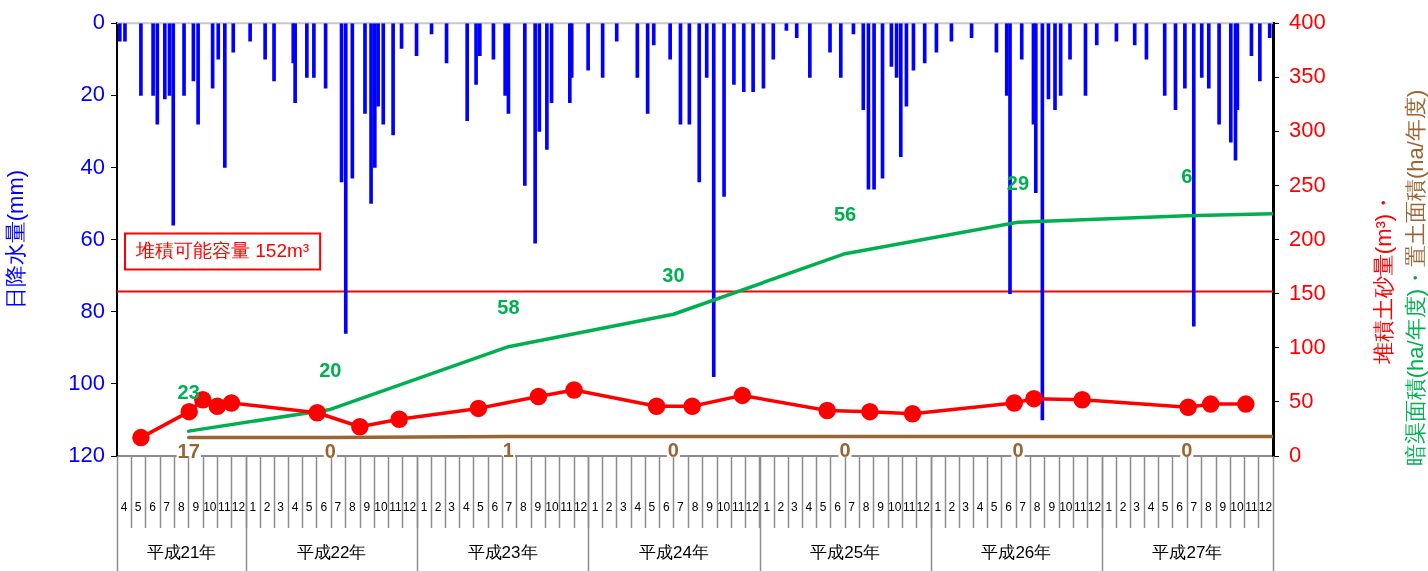  I want to click on annotation: 58, so click(508, 307).